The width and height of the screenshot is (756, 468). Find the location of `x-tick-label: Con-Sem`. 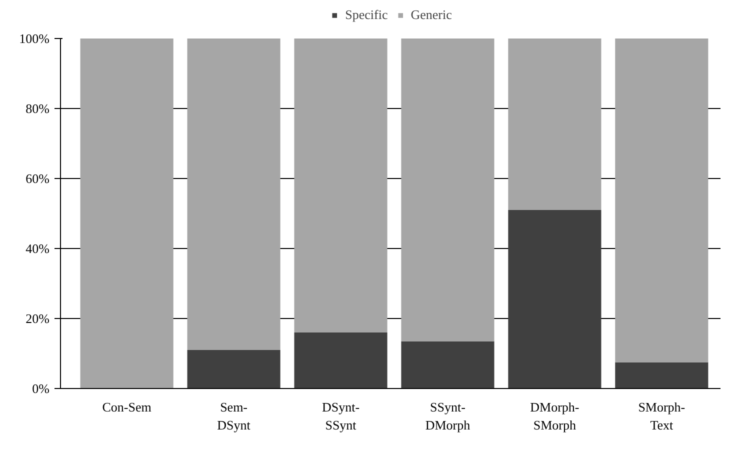

x-tick-label: Con-Sem is located at coordinates (127, 407).